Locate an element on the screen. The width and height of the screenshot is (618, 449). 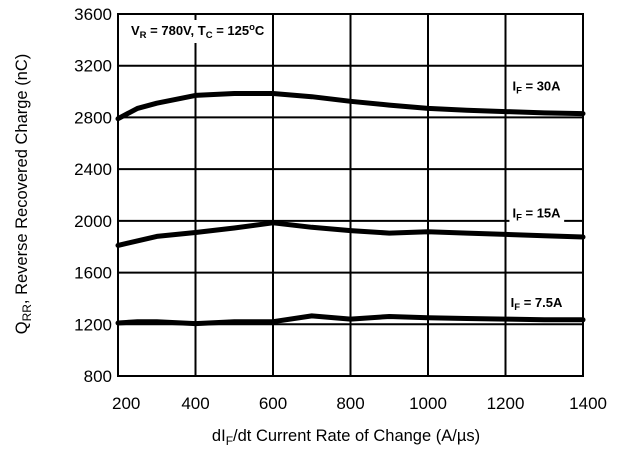
y-tick-label: 800 is located at coordinates (98, 376).